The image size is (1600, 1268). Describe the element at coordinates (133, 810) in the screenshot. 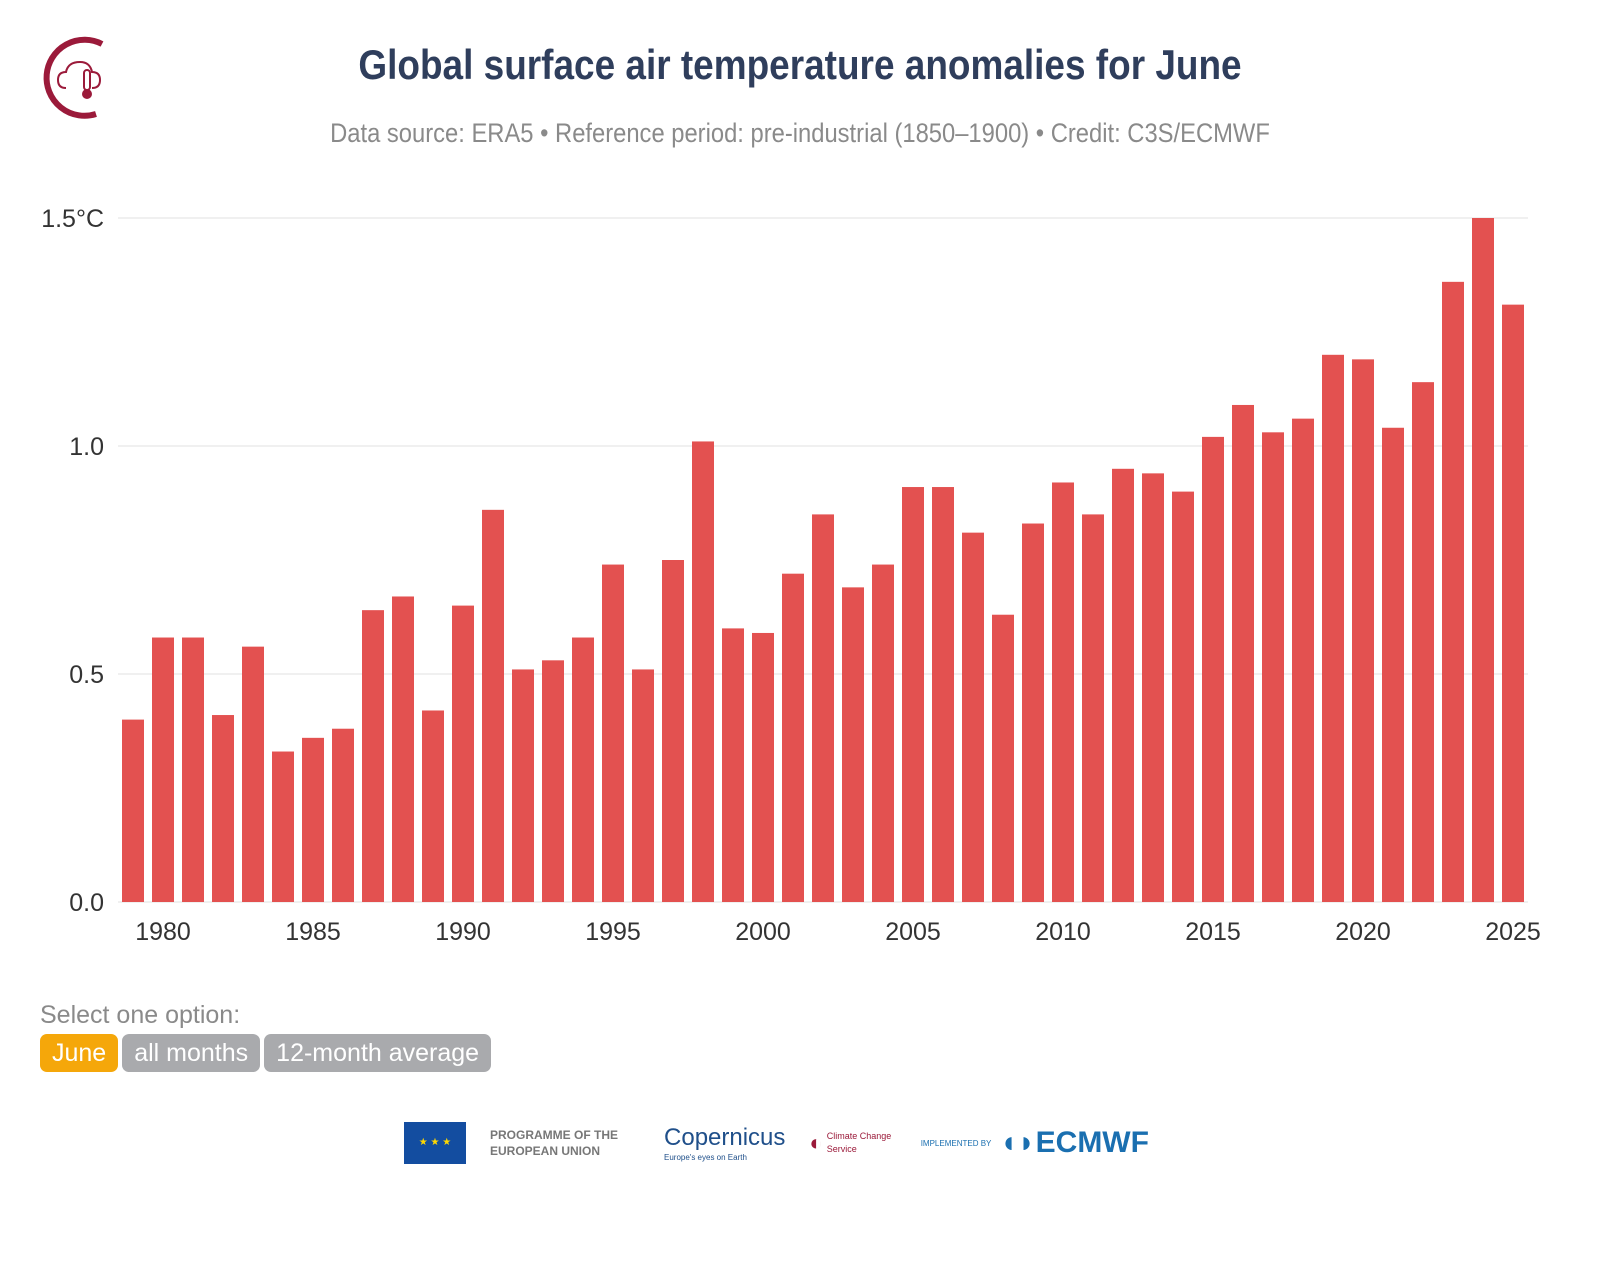

I see `bar-1979` at that location.